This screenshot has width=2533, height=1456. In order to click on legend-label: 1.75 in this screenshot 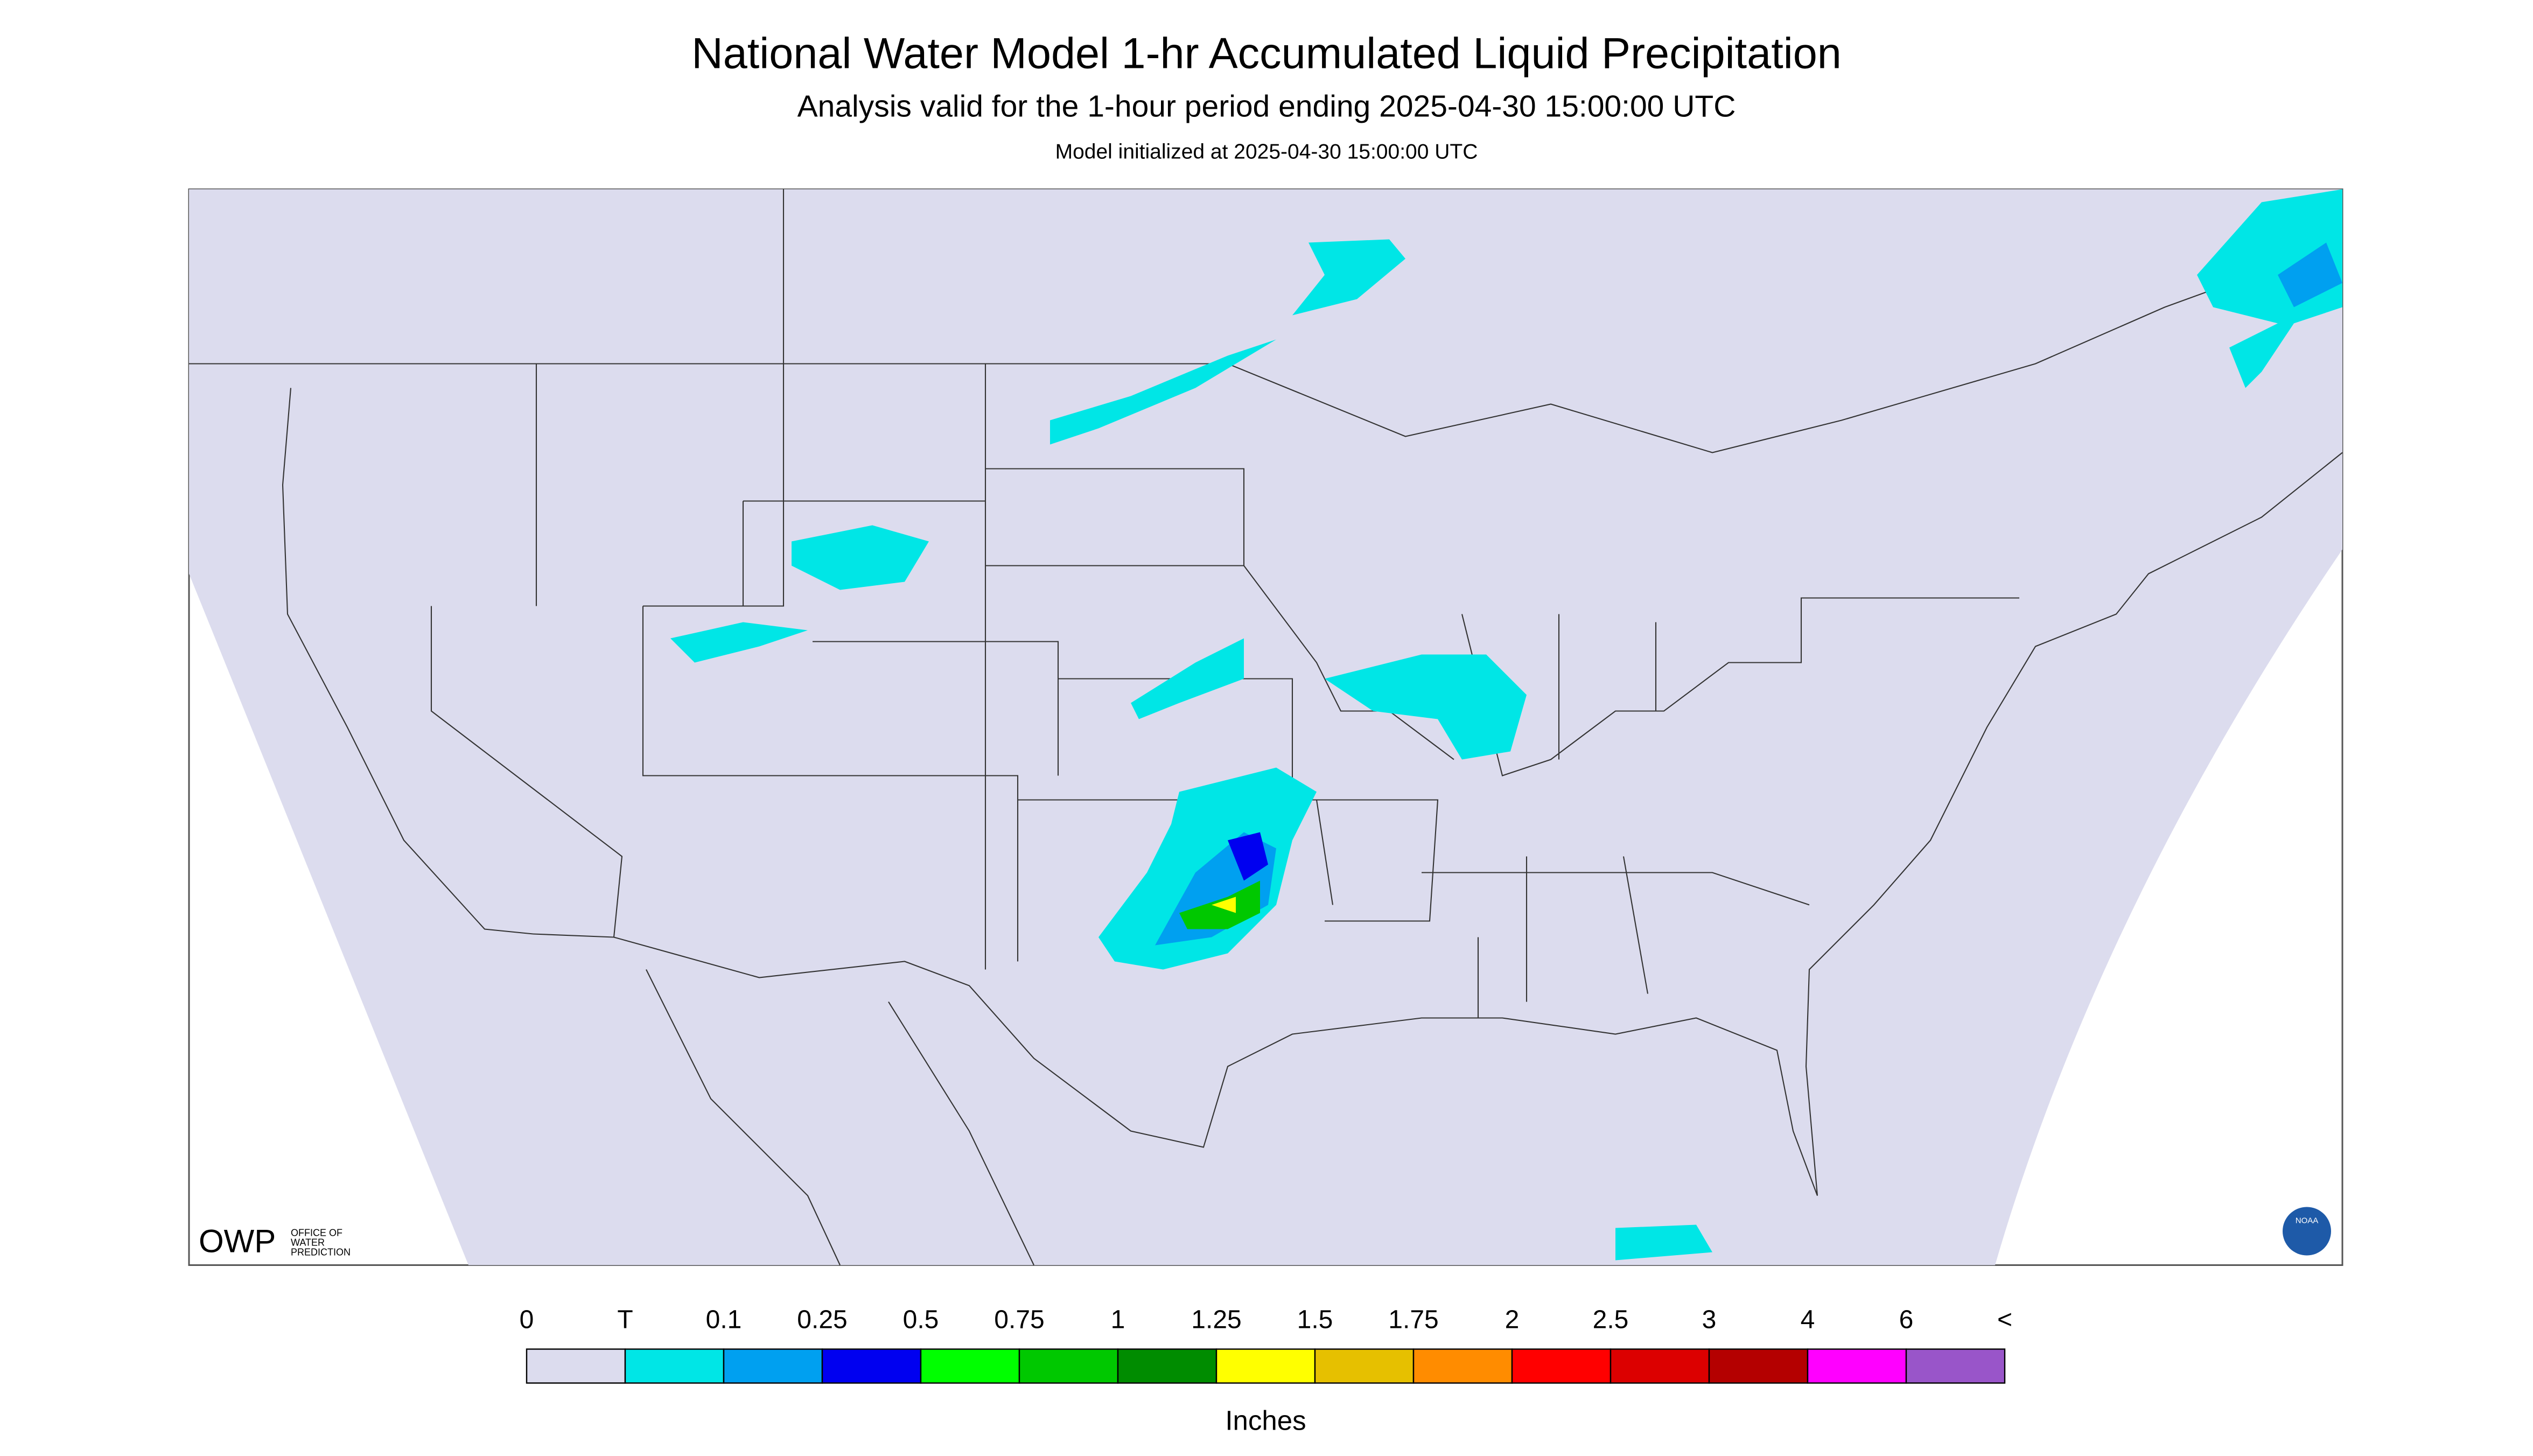, I will do `click(1413, 1320)`.